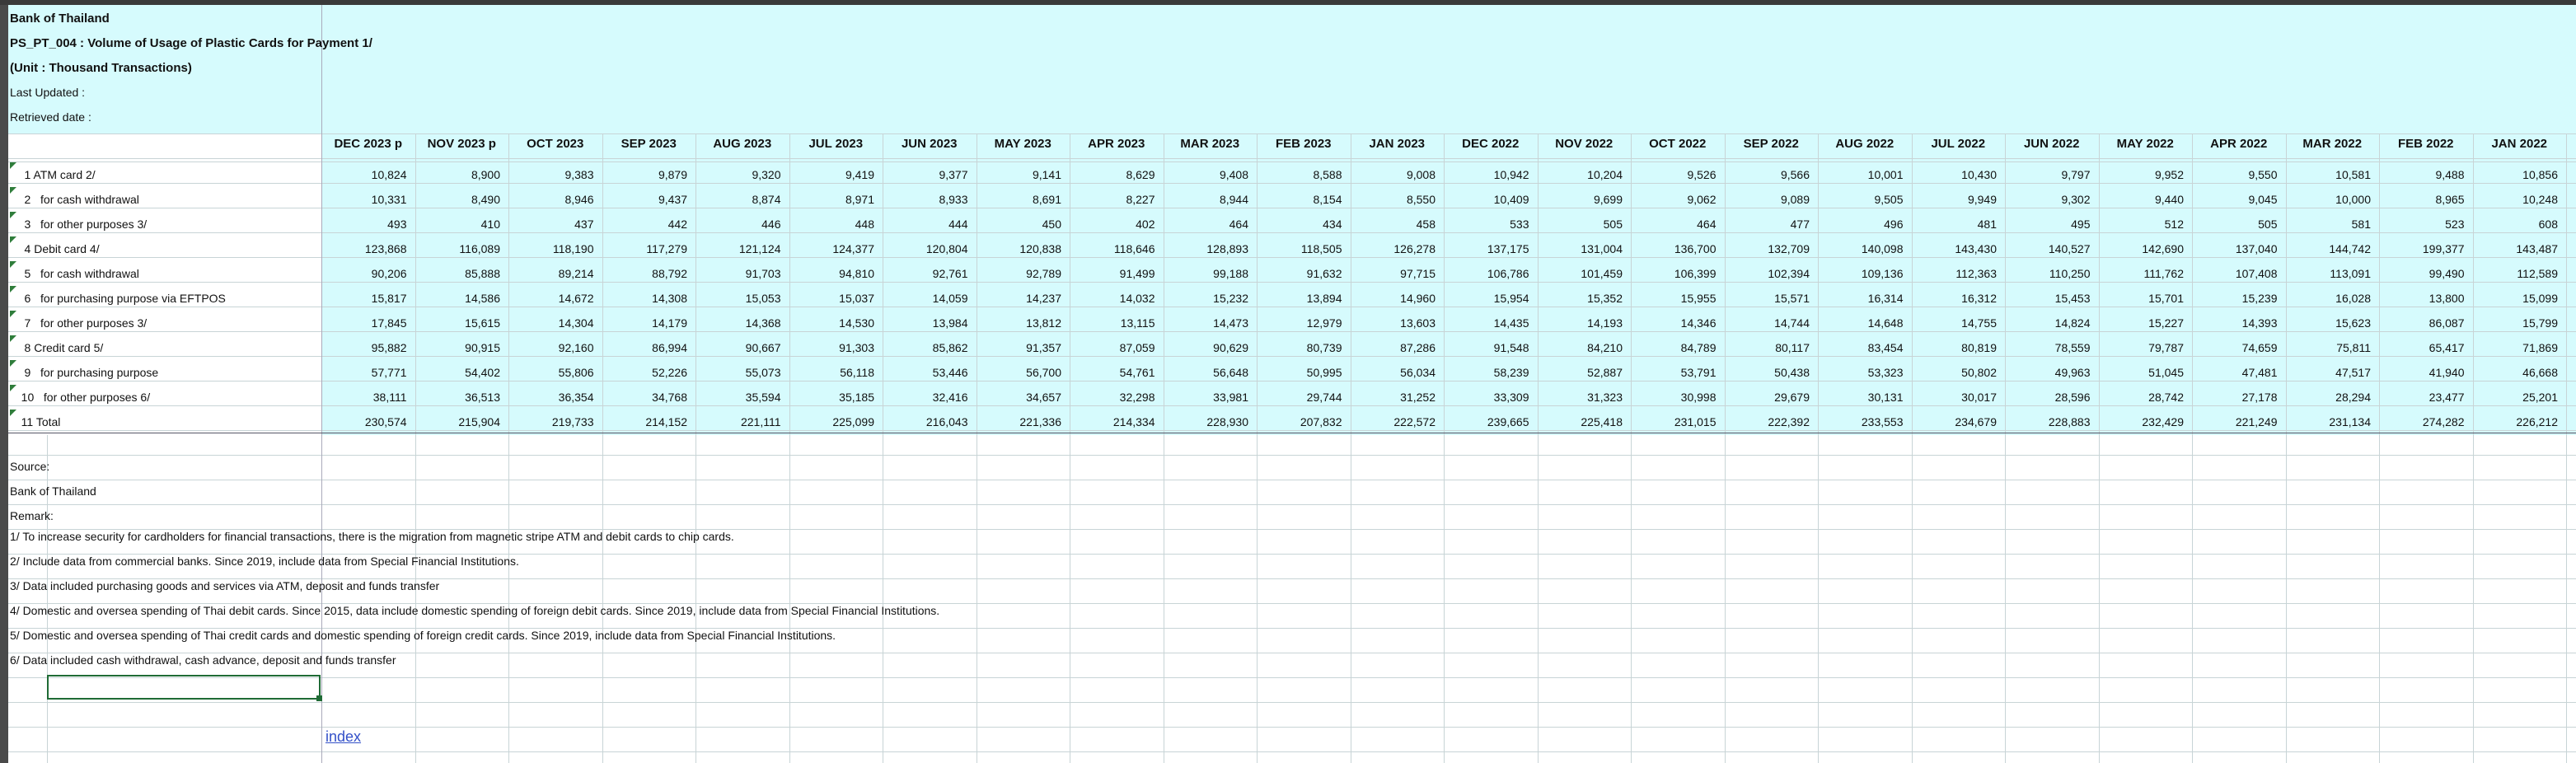  What do you see at coordinates (2548, 224) in the screenshot?
I see `table-cell: 608` at bounding box center [2548, 224].